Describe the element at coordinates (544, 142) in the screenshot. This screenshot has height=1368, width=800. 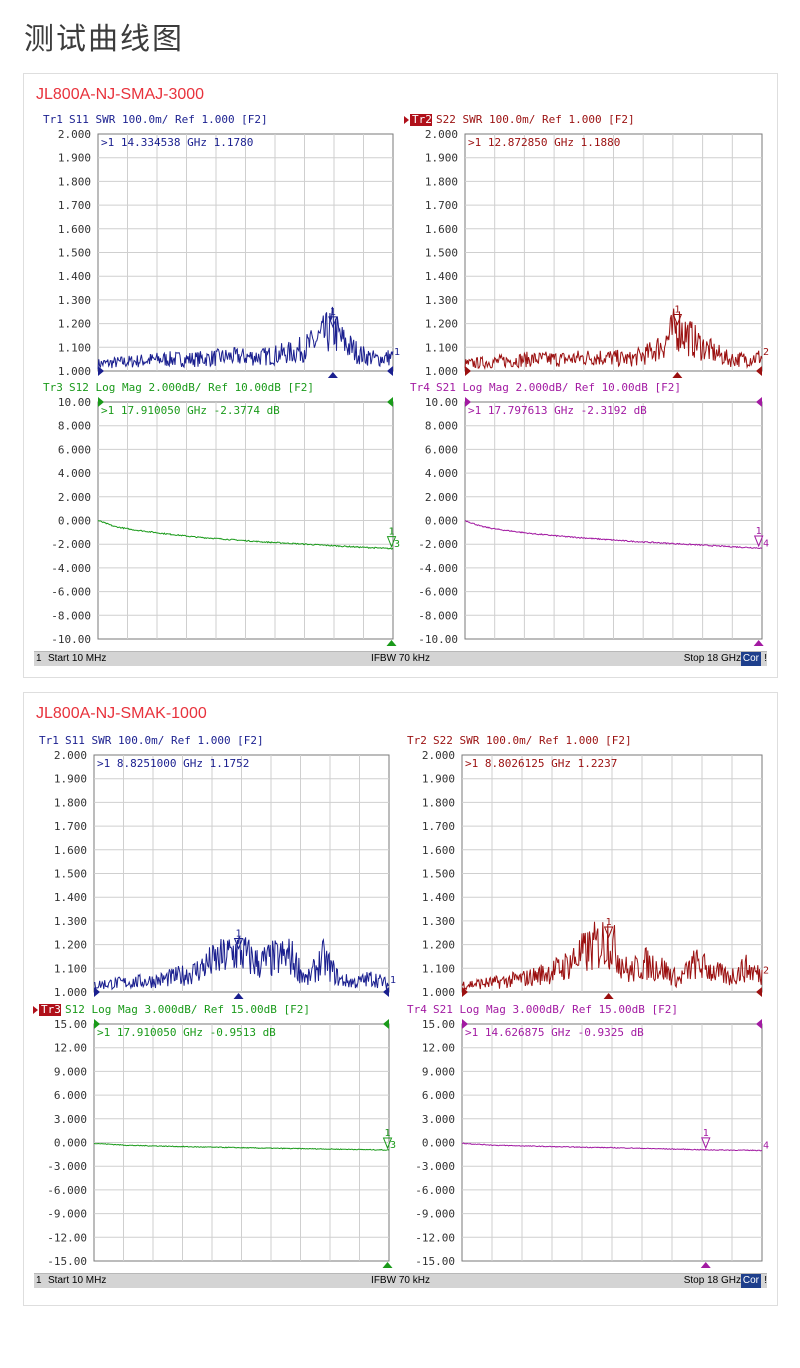
I see `marker-readout: >1 12.872850 GHz 1.1880` at that location.